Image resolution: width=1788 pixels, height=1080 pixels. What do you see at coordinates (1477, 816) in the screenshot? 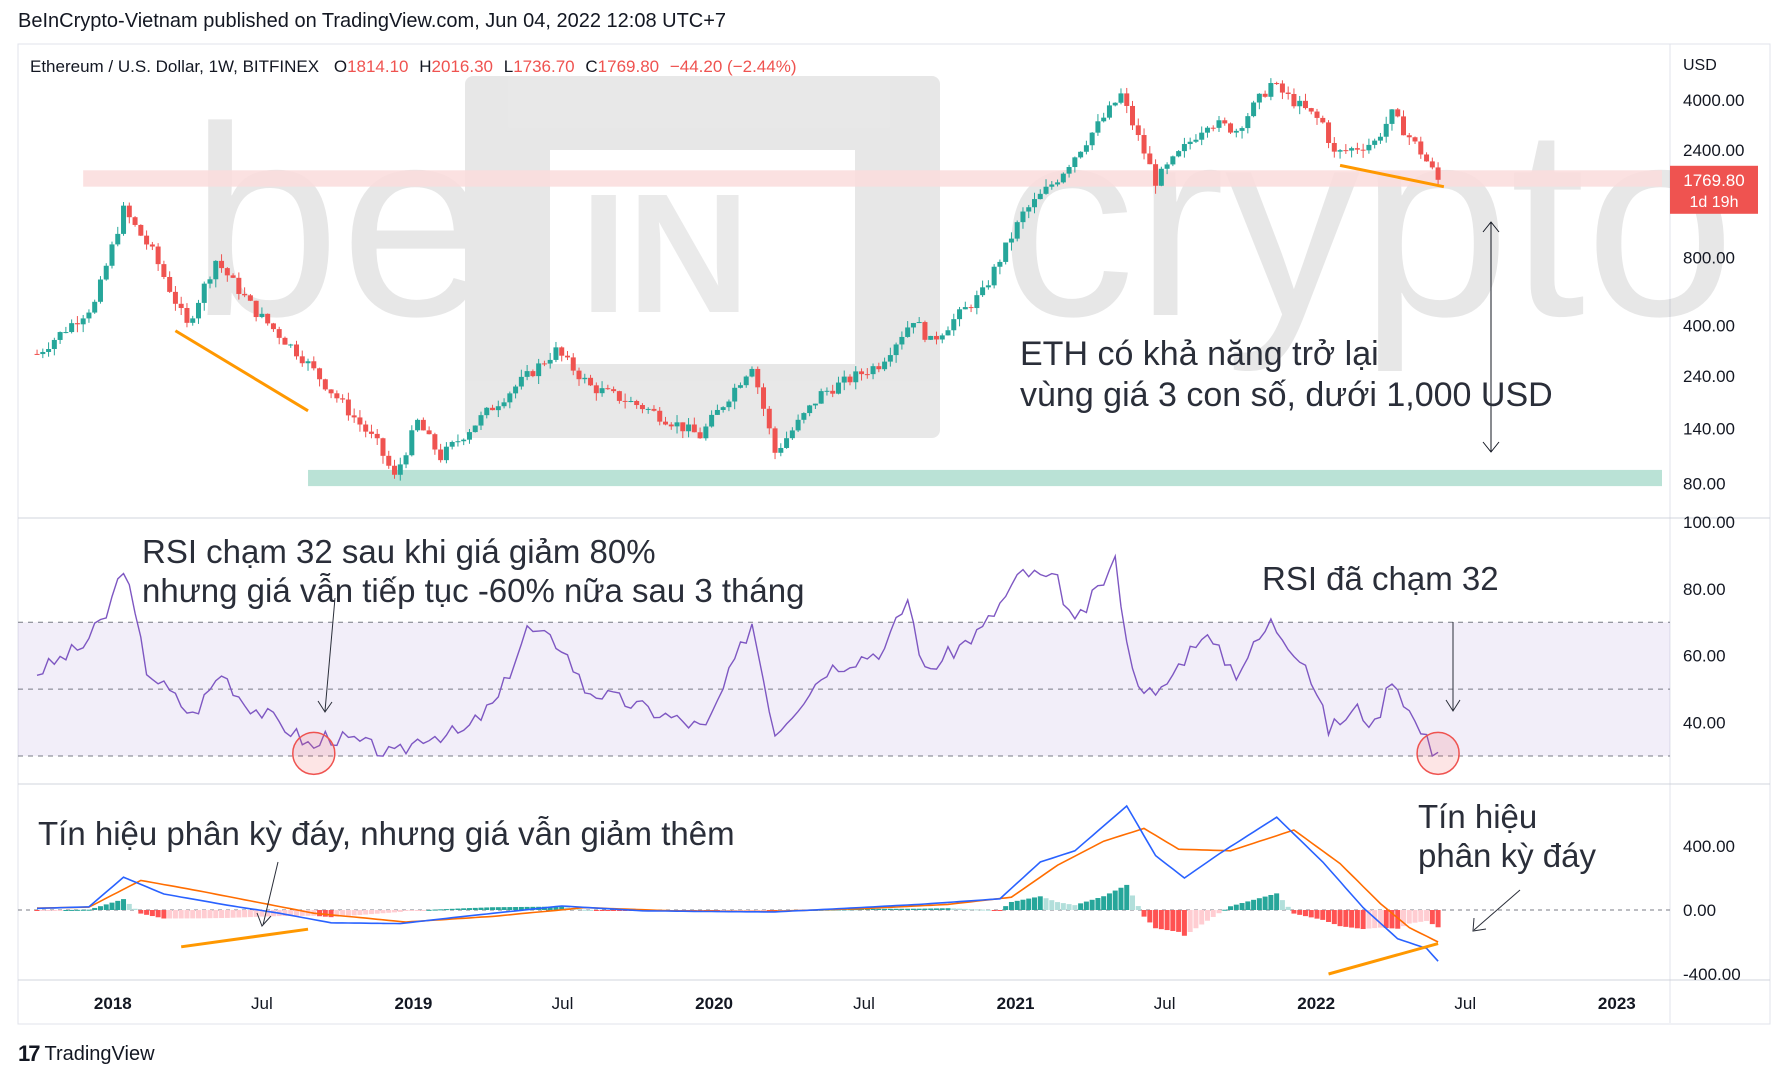
I see `macd-annotation-1-line-0: Tín hiệu` at bounding box center [1477, 816].